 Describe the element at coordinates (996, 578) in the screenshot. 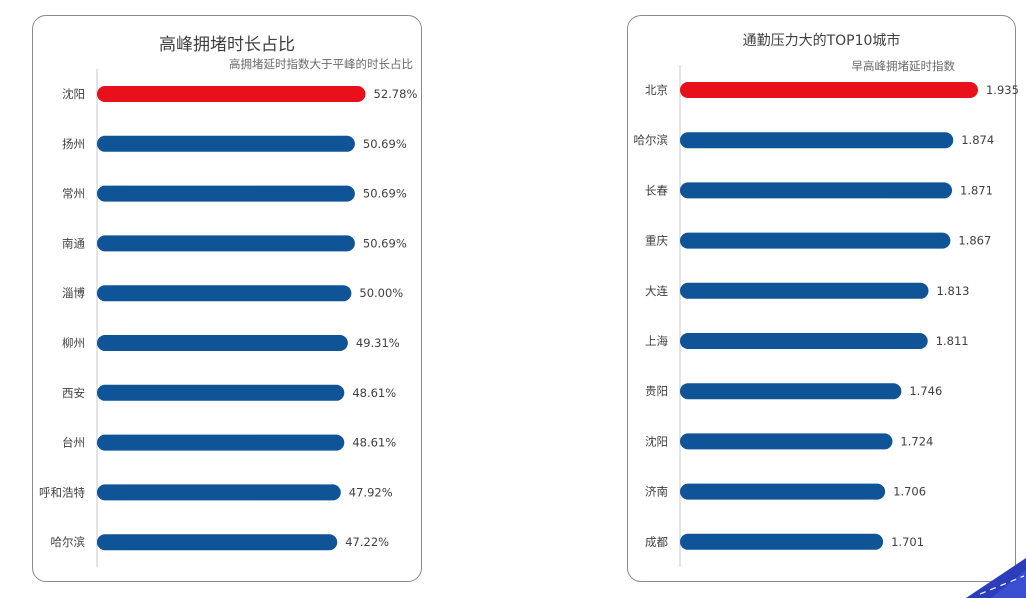

I see `corner-decoration` at that location.